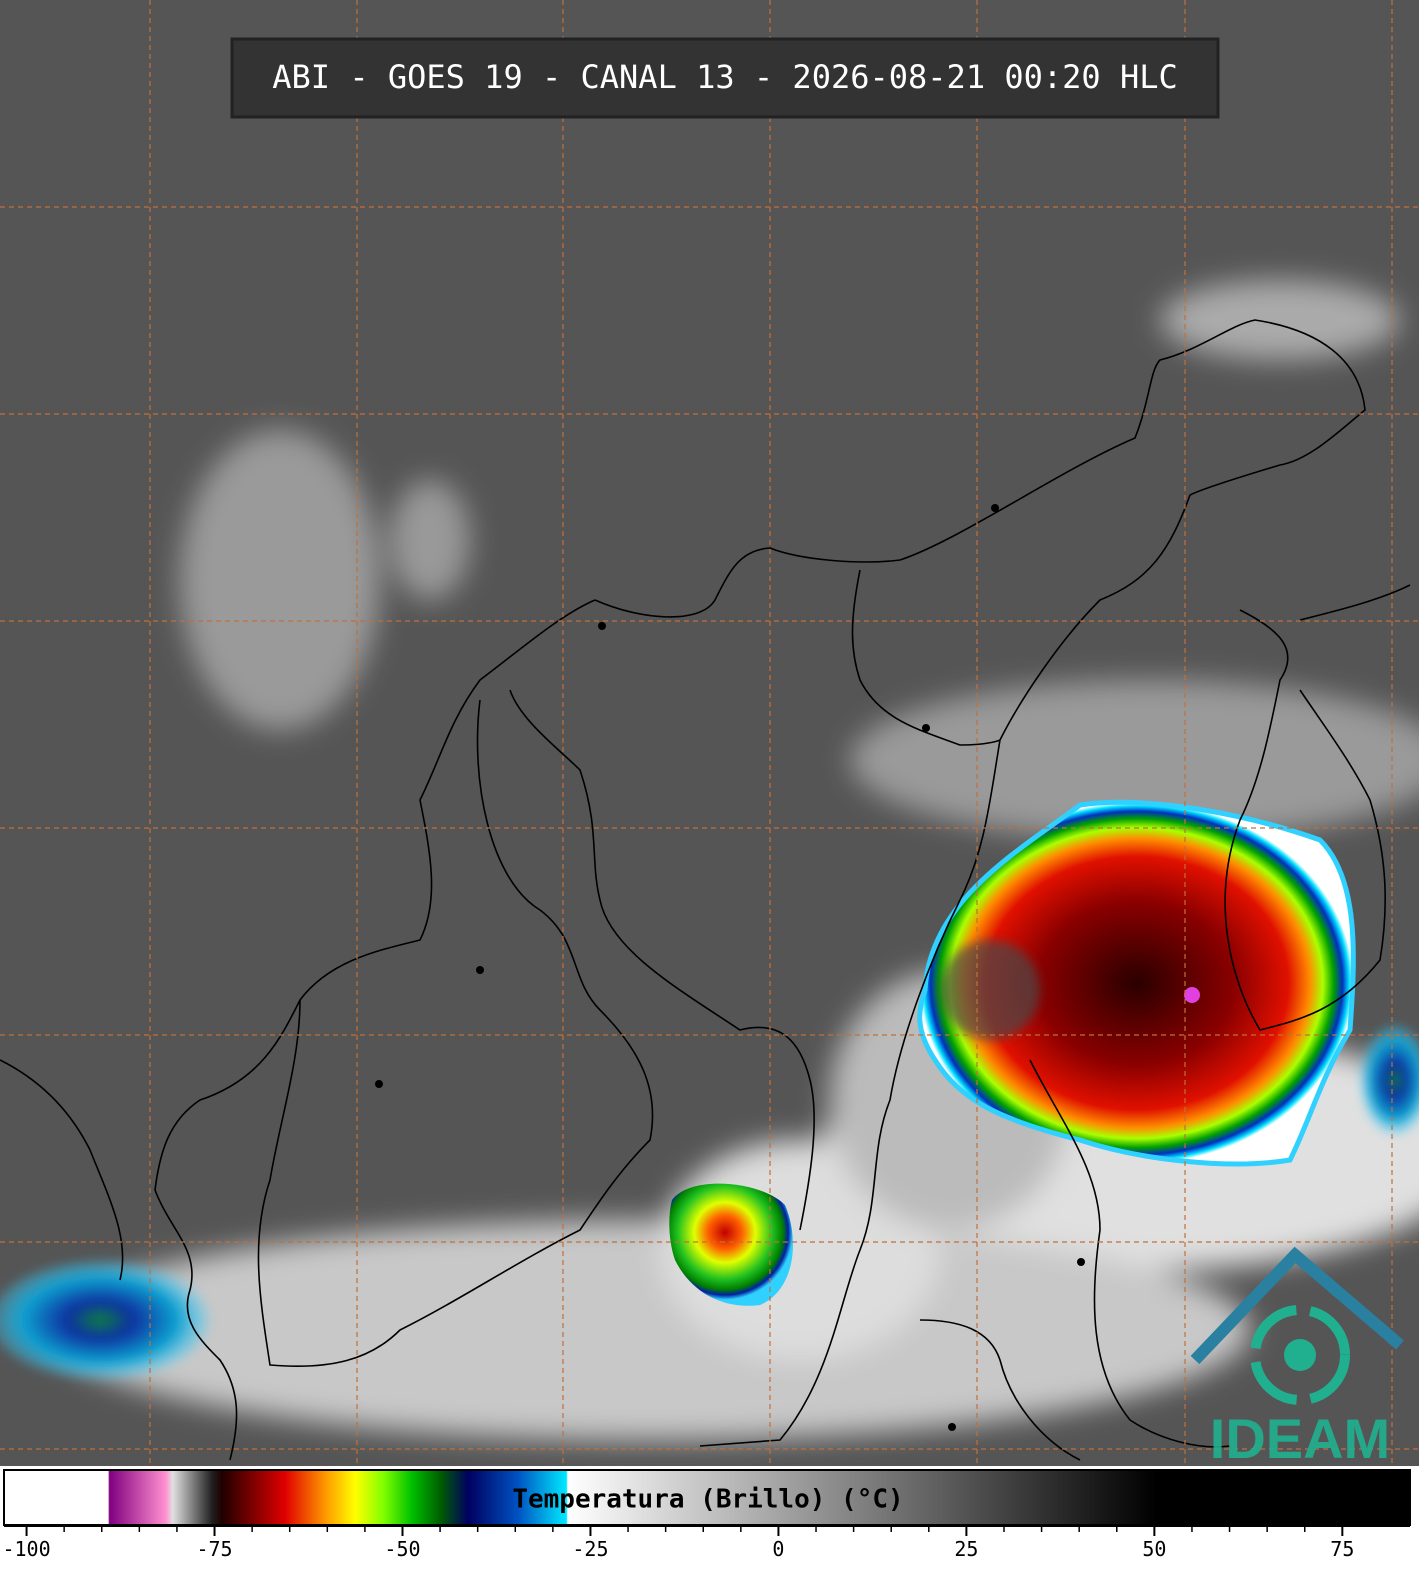  Describe the element at coordinates (26, 1549) in the screenshot. I see `tick-label: -100` at that location.